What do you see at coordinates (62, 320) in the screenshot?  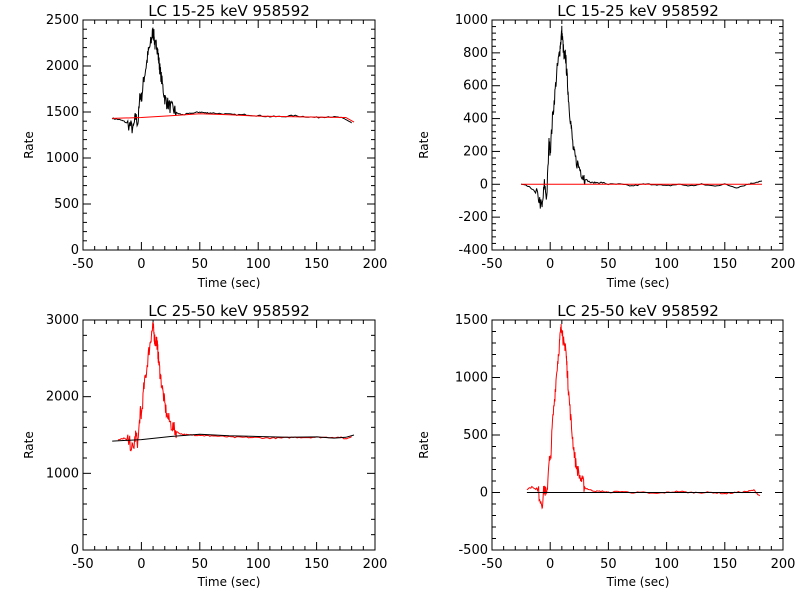 I see `y-tick-label: 3000` at bounding box center [62, 320].